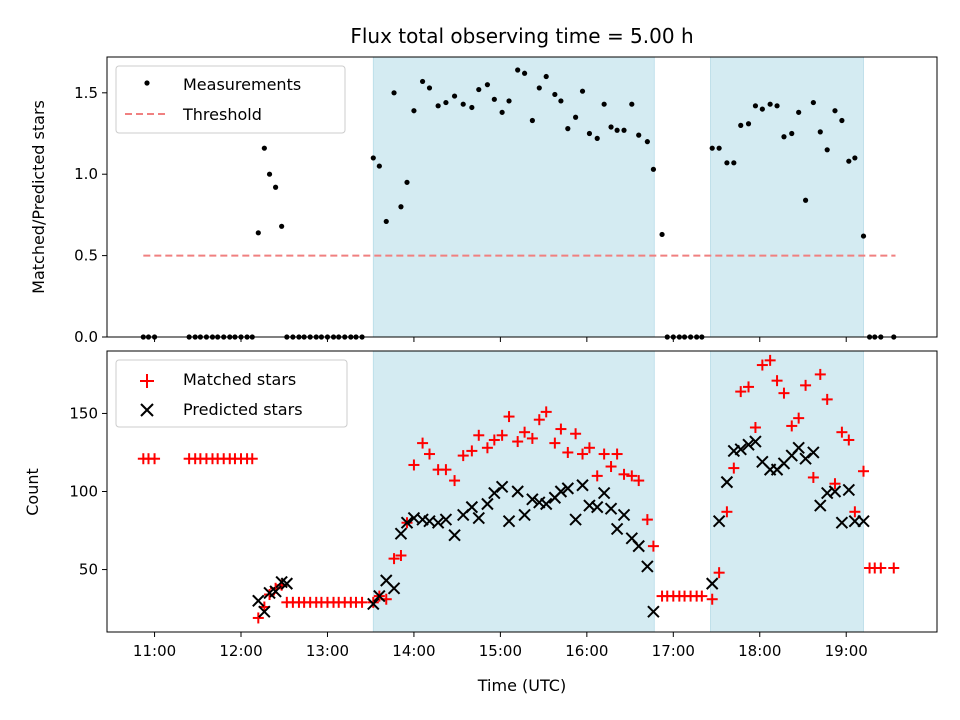  Describe the element at coordinates (243, 409) in the screenshot. I see `legend-predicted-label: Predicted stars` at that location.